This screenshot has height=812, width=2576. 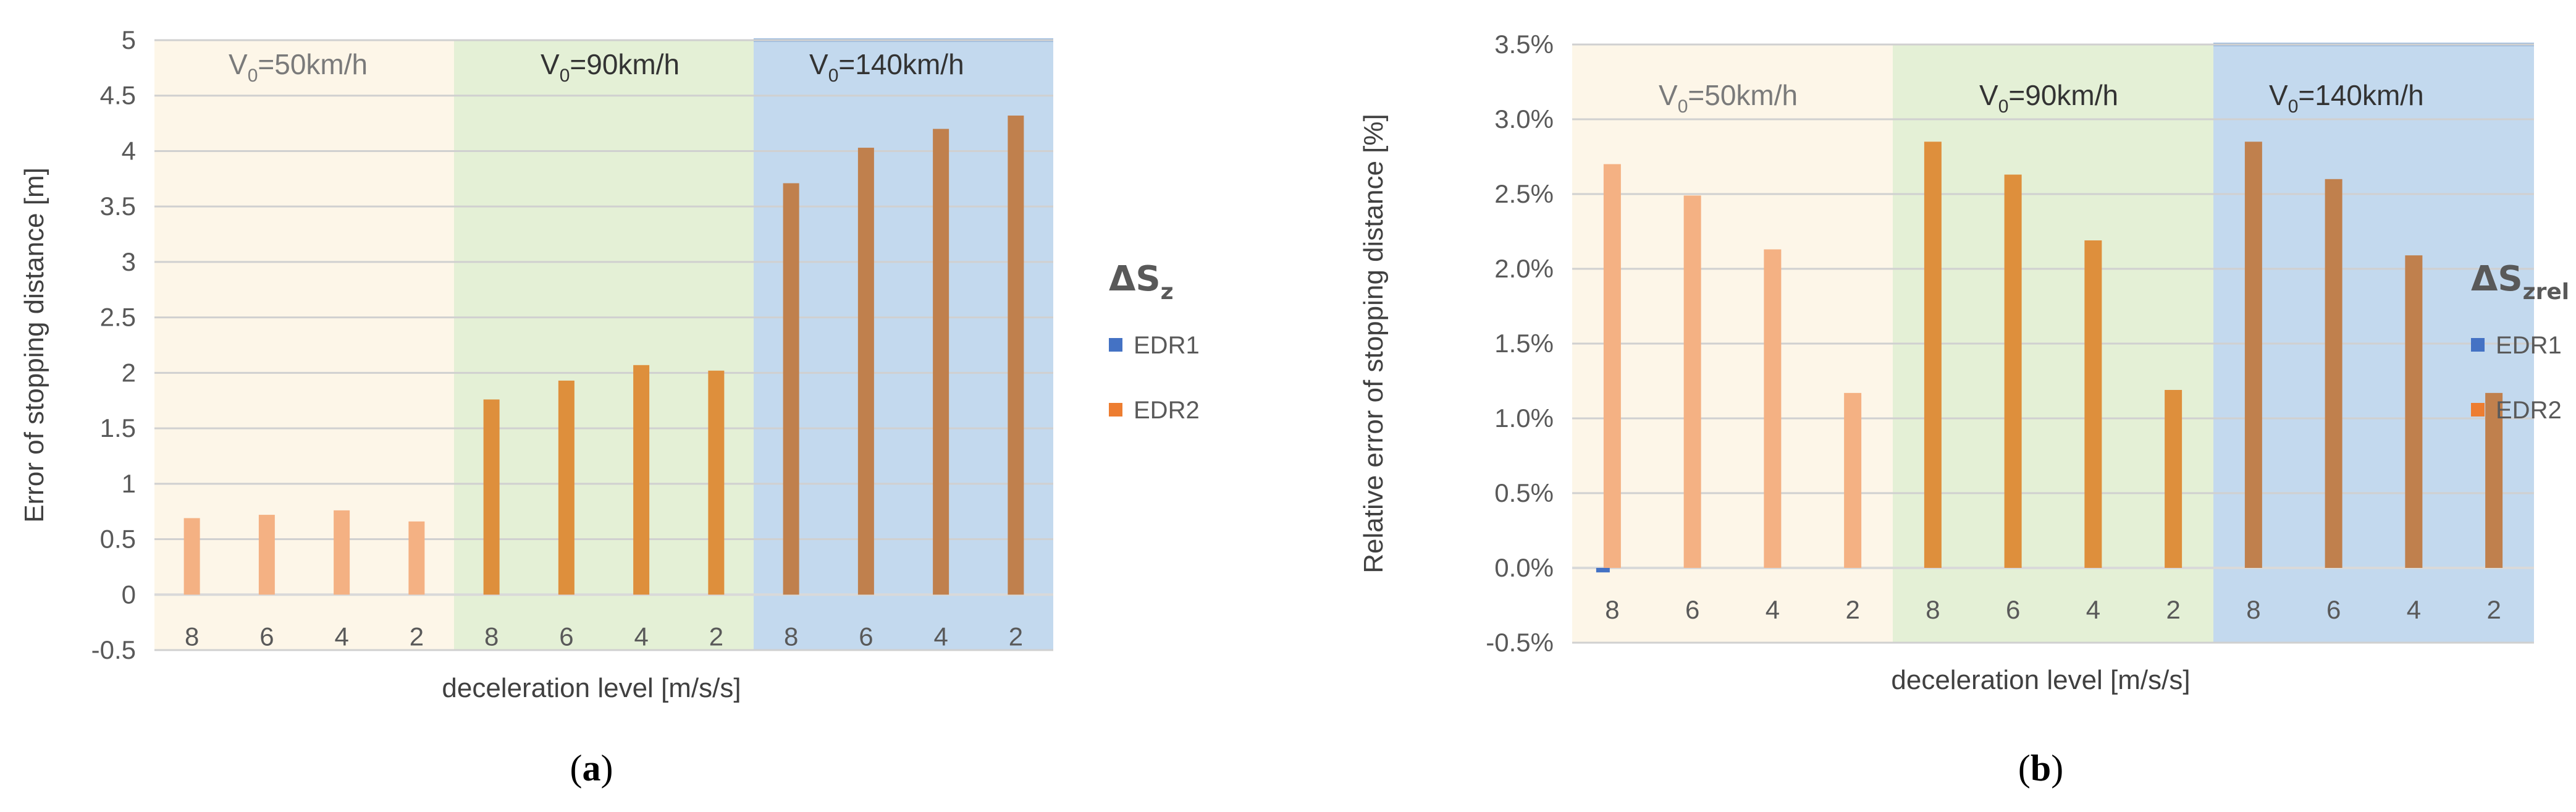 What do you see at coordinates (1524, 118) in the screenshot?
I see `y-tick-label: 3.0%` at bounding box center [1524, 118].